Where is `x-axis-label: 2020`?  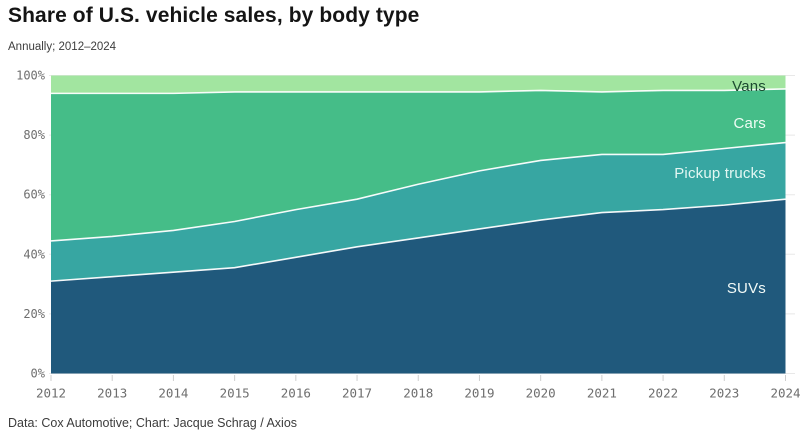
x-axis-label: 2020 is located at coordinates (541, 393).